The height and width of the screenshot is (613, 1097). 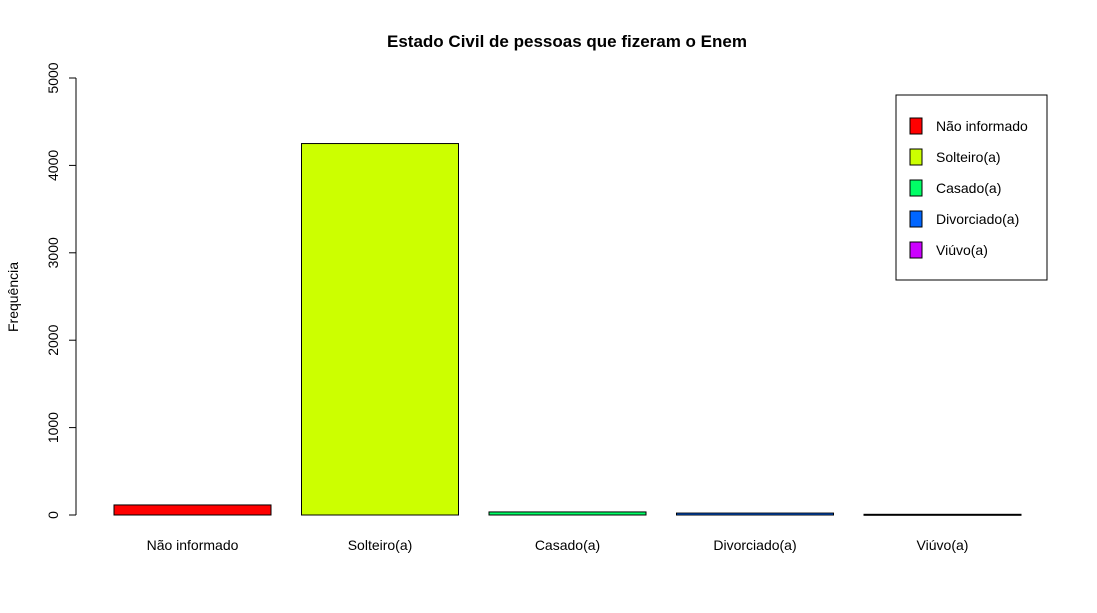 What do you see at coordinates (977, 219) in the screenshot?
I see `legend-label: Divorciado(a)` at bounding box center [977, 219].